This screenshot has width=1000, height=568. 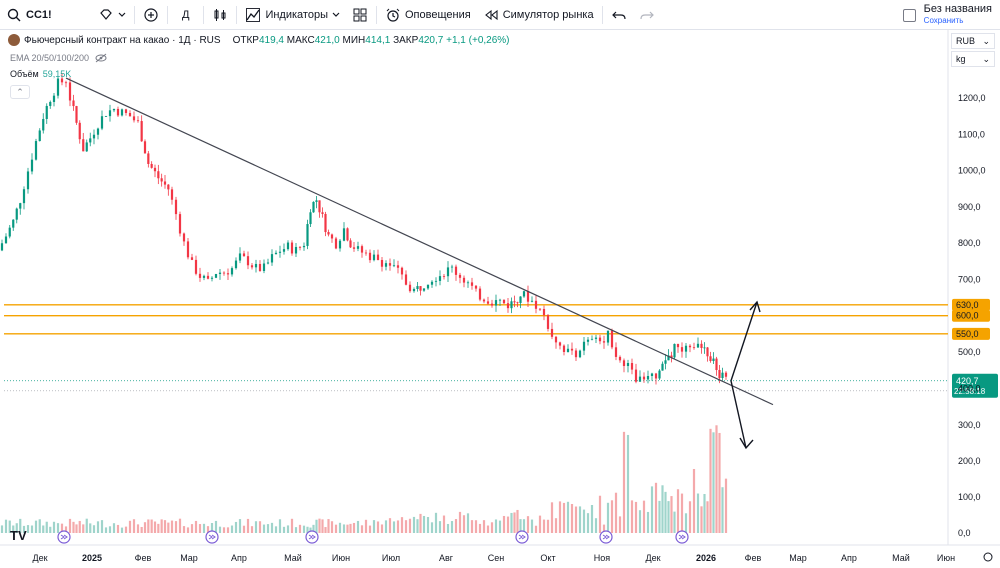 What do you see at coordinates (753, 558) in the screenshot?
I see `time-tick-label: Фев` at bounding box center [753, 558].